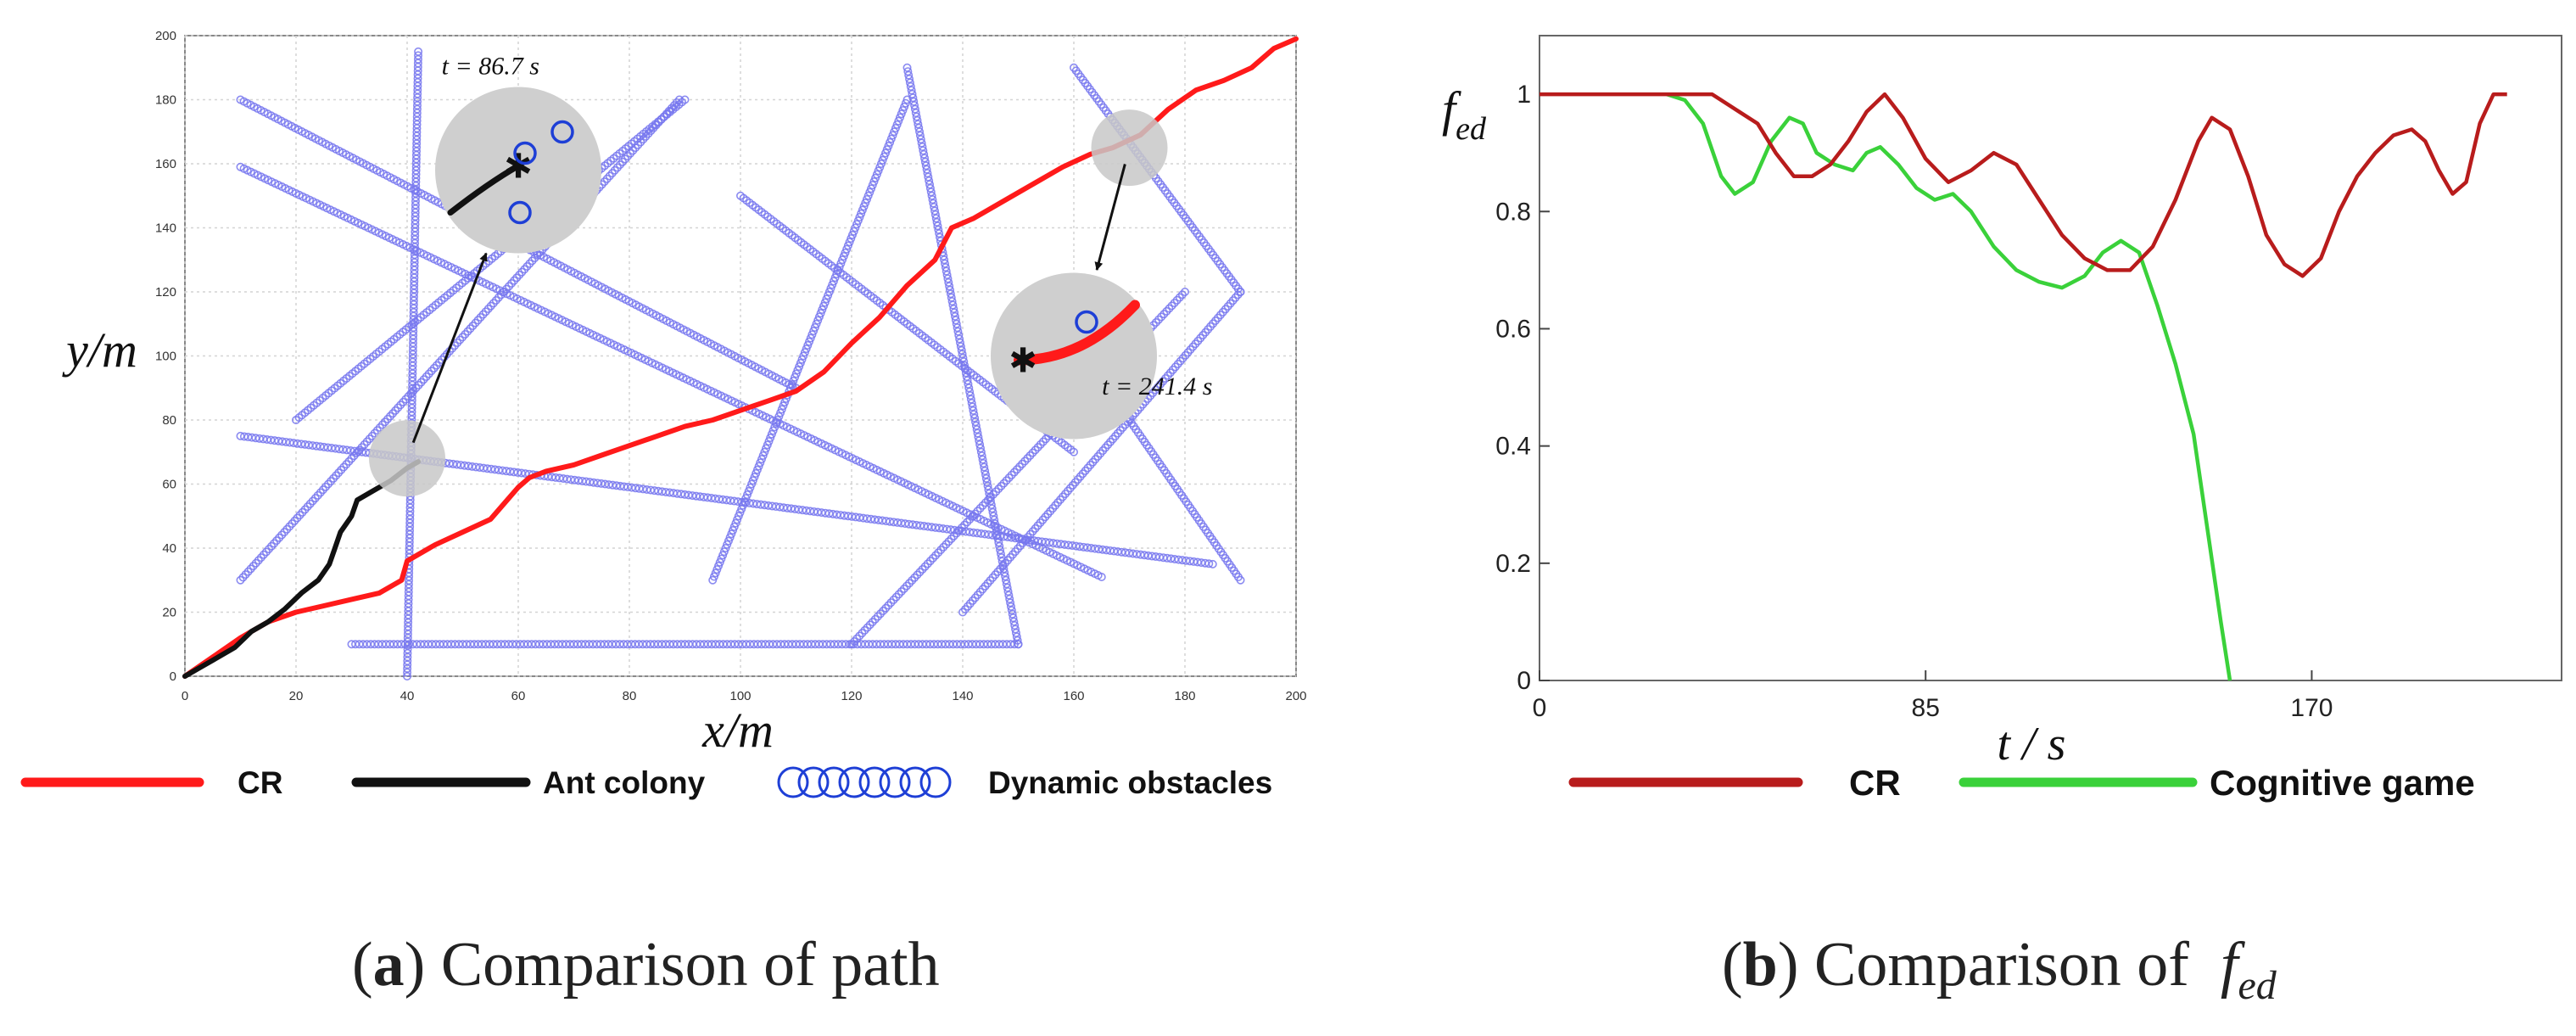 Image resolution: width=2576 pixels, height=1036 pixels. Describe the element at coordinates (624, 782) in the screenshot. I see `legend-ant-colony-label: Ant colony` at that location.